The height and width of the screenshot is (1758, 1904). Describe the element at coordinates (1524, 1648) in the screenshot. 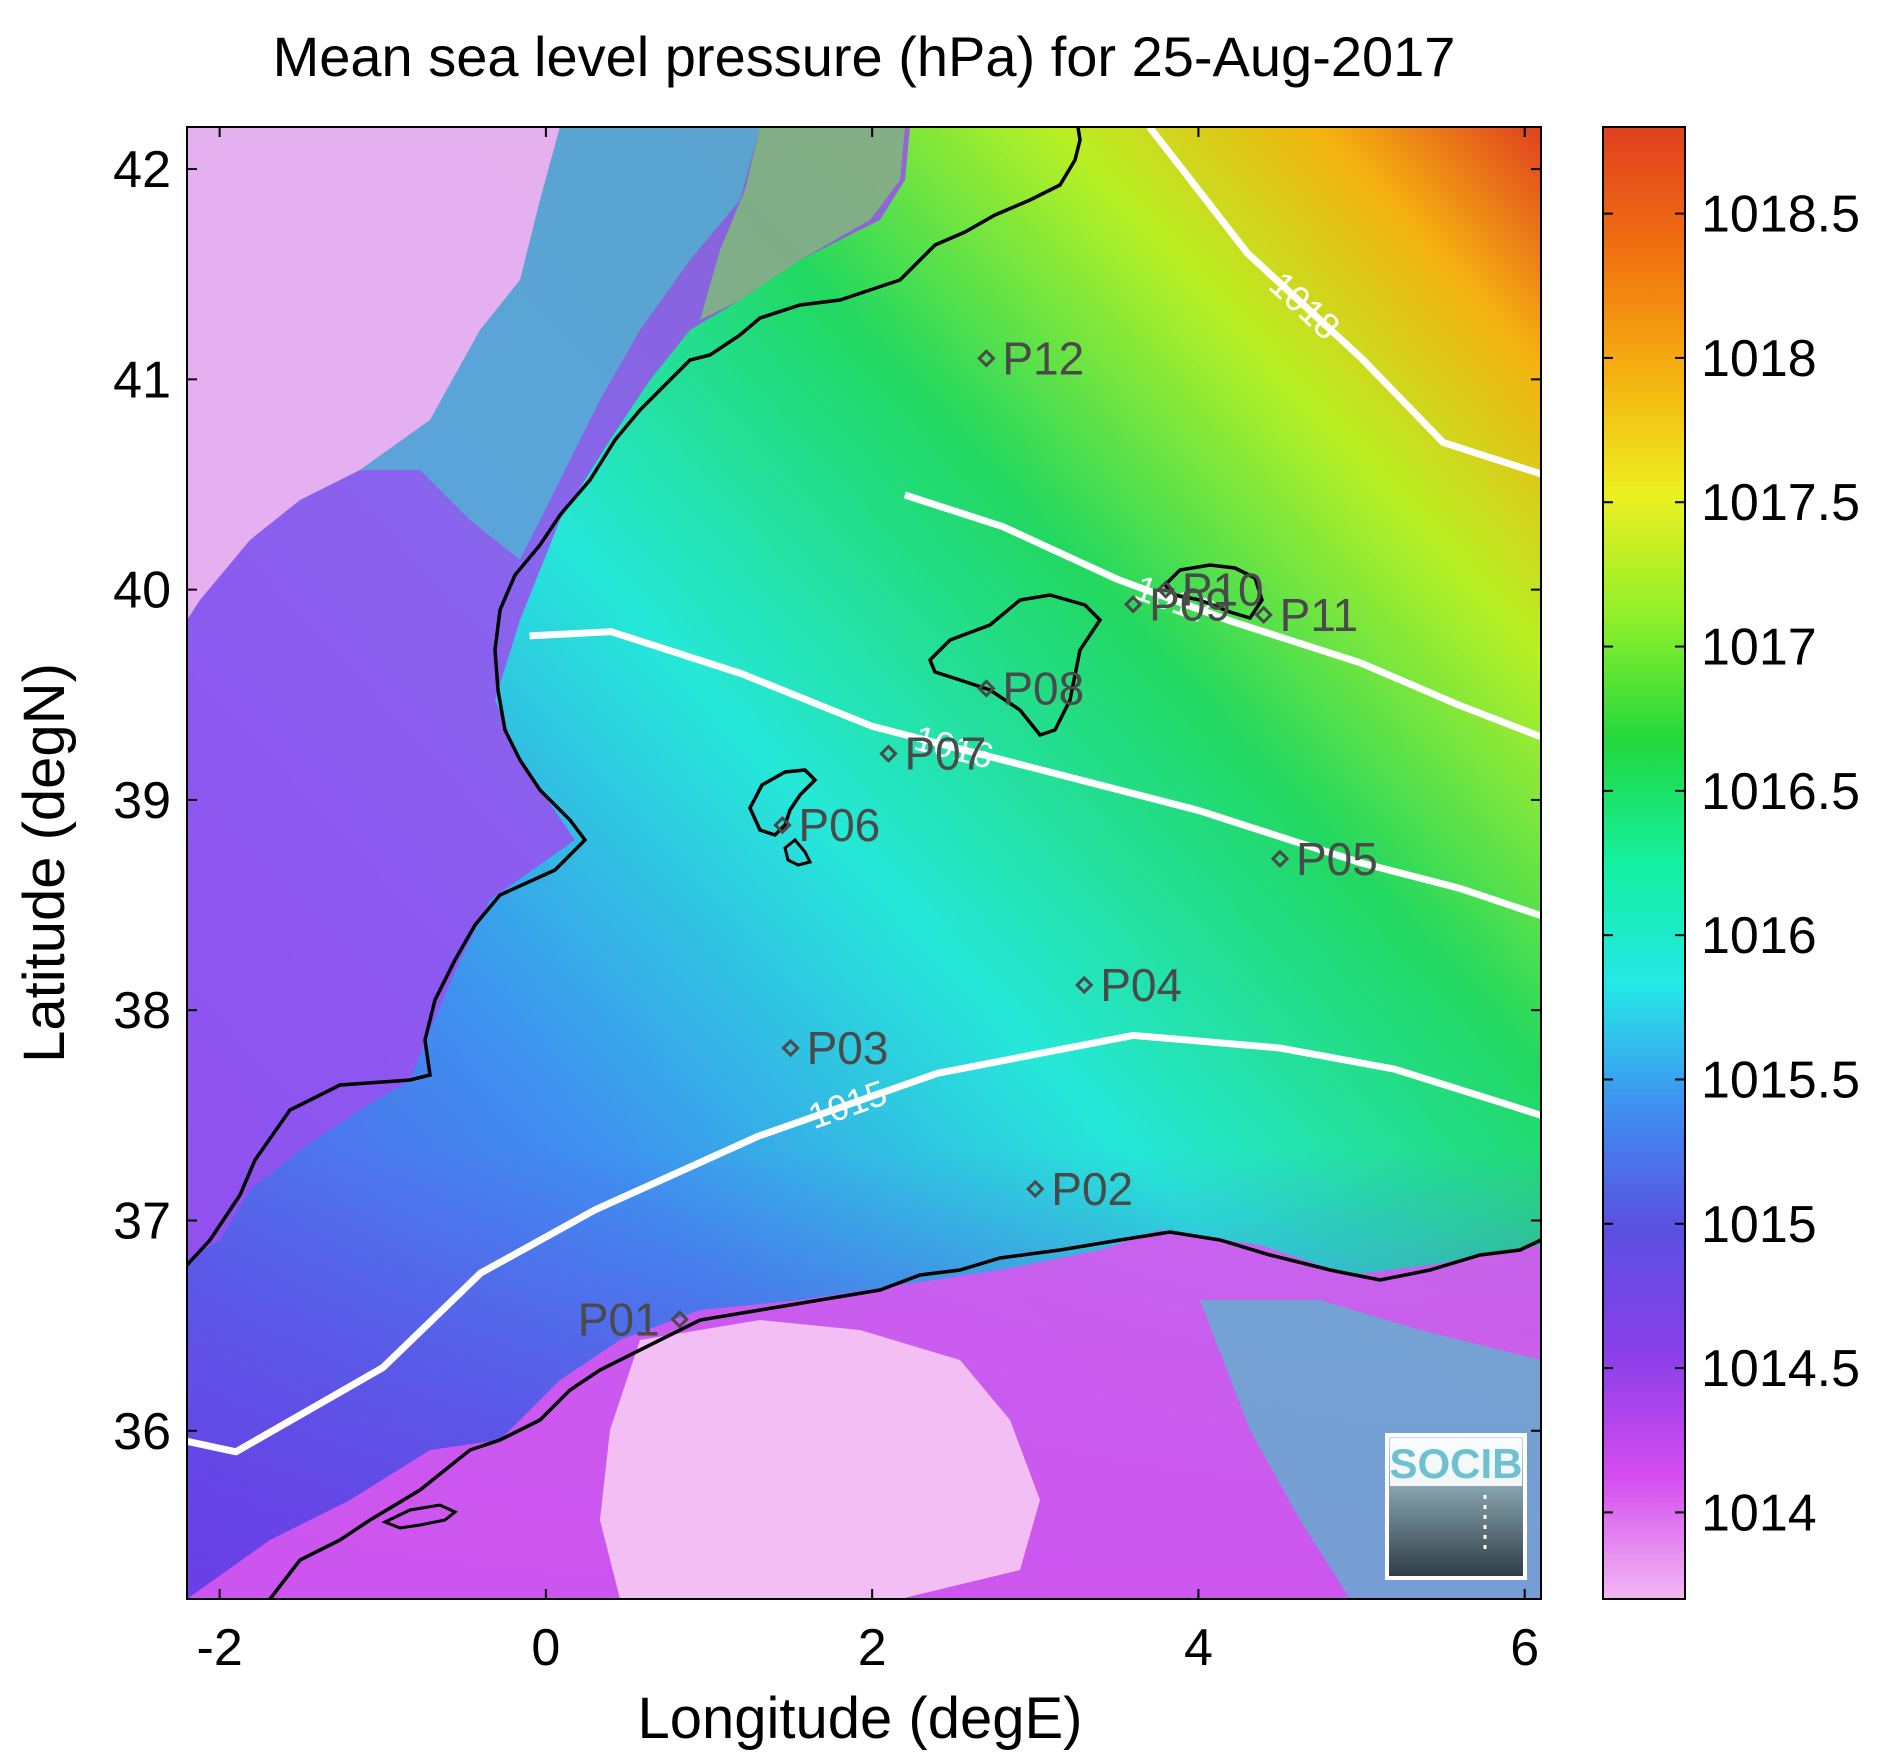

I see `x-tick-label: 6` at that location.